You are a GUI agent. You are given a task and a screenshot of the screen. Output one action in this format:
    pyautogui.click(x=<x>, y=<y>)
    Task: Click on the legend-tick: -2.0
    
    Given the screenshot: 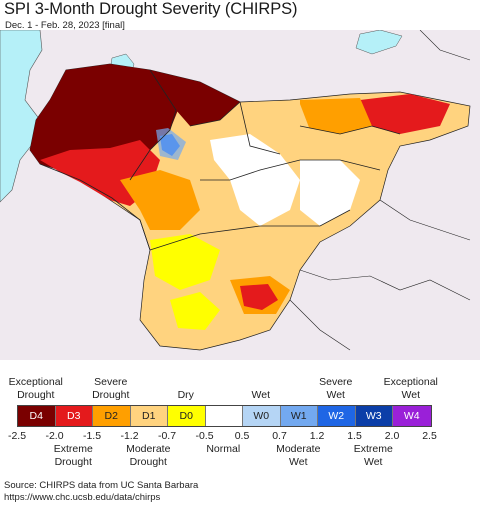 What is the action you would take?
    pyautogui.click(x=54, y=436)
    